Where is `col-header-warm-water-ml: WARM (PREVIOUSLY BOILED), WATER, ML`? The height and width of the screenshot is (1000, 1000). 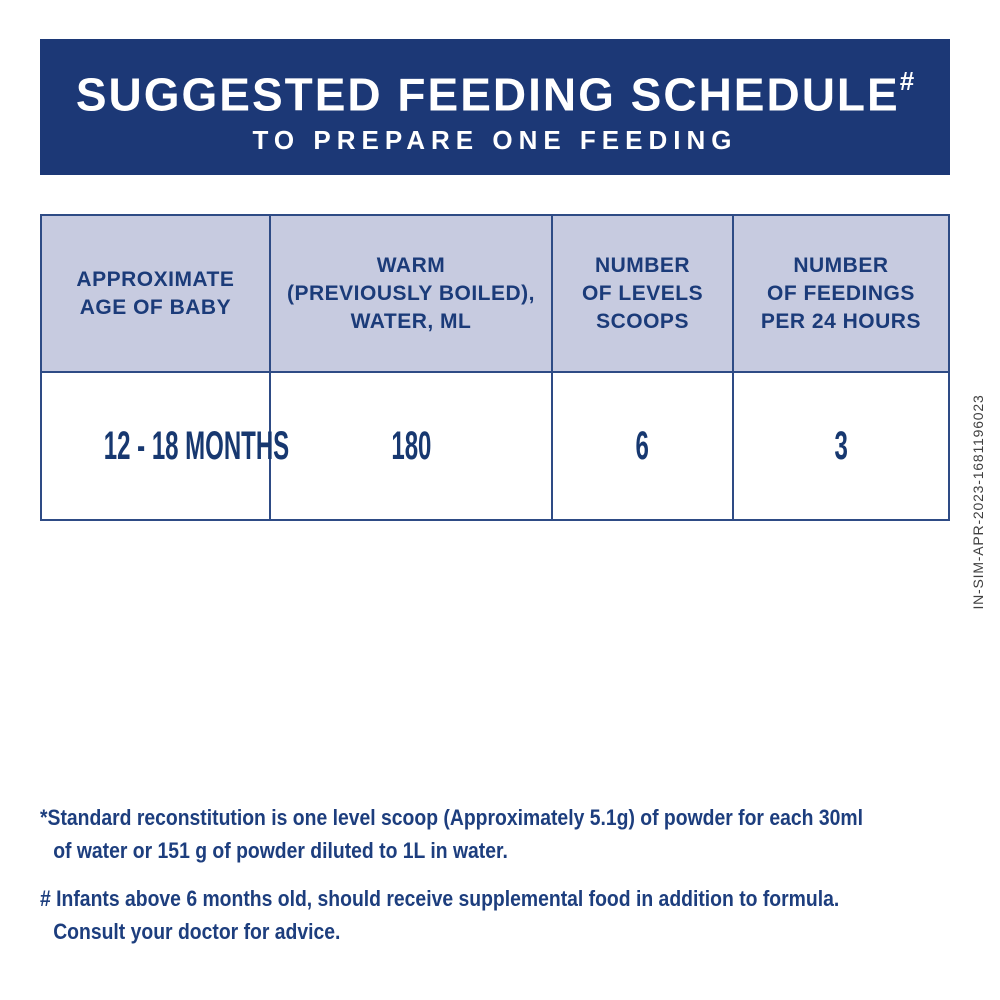 col-header-warm-water-ml: WARM (PREVIOUSLY BOILED), WATER, ML is located at coordinates (411, 293).